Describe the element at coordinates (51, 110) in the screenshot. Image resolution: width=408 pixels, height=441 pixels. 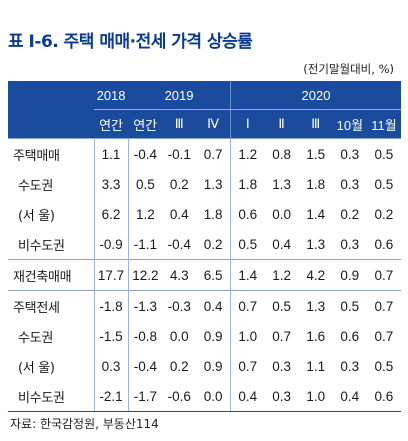
I see `header-corner` at that location.